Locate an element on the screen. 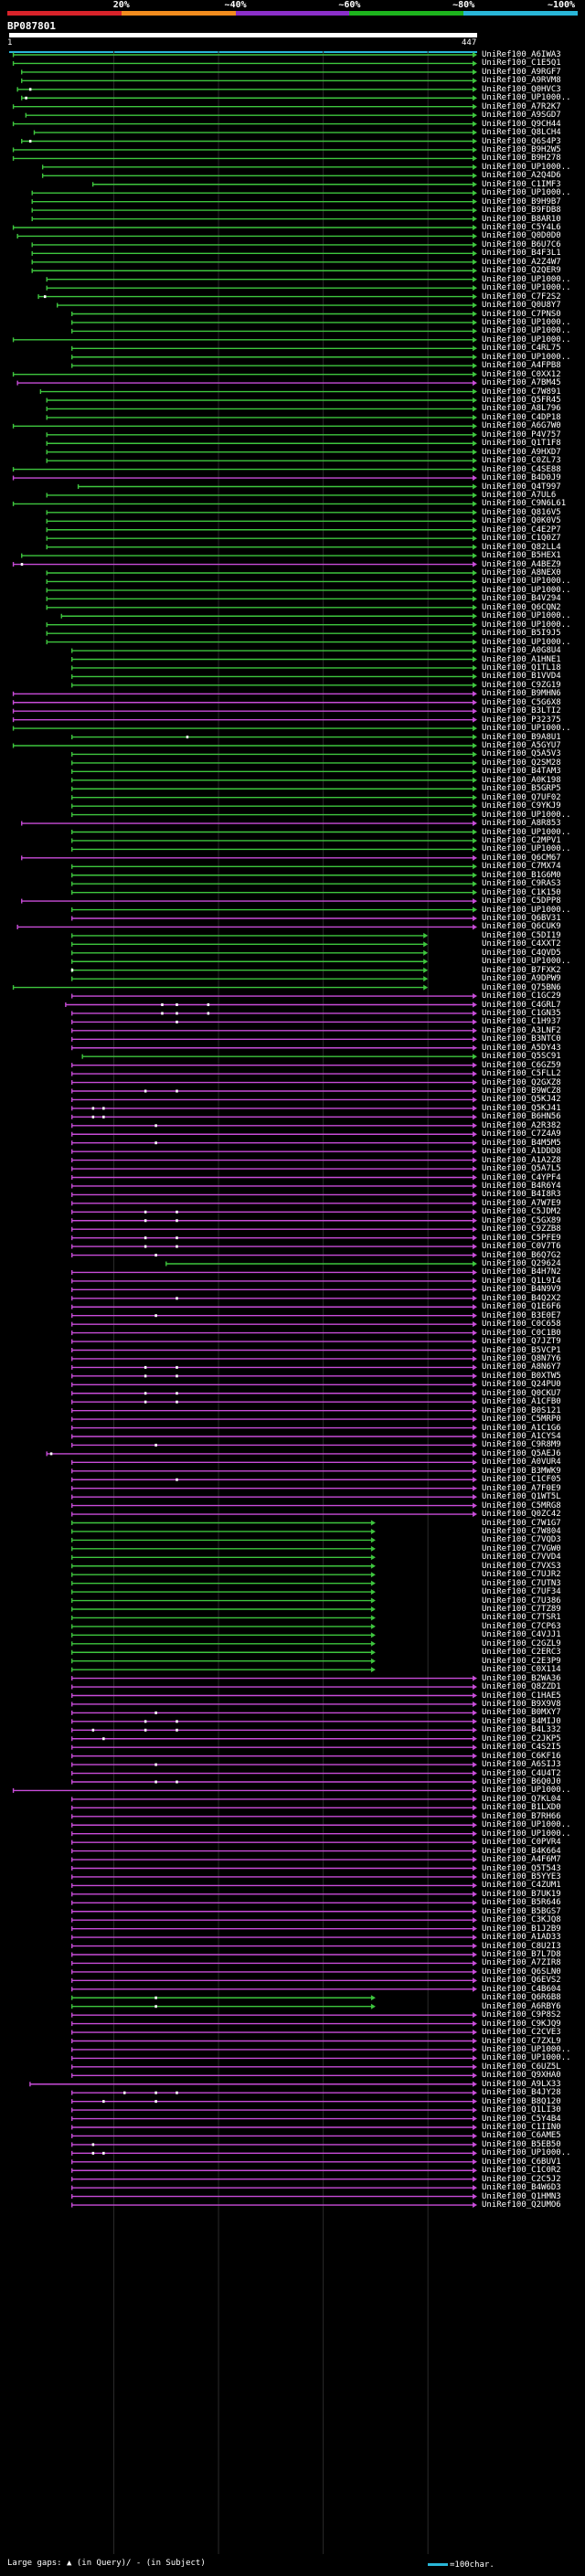 This screenshot has width=585, height=2576. hit-label: UniRef100_Q82LL4 is located at coordinates (521, 547).